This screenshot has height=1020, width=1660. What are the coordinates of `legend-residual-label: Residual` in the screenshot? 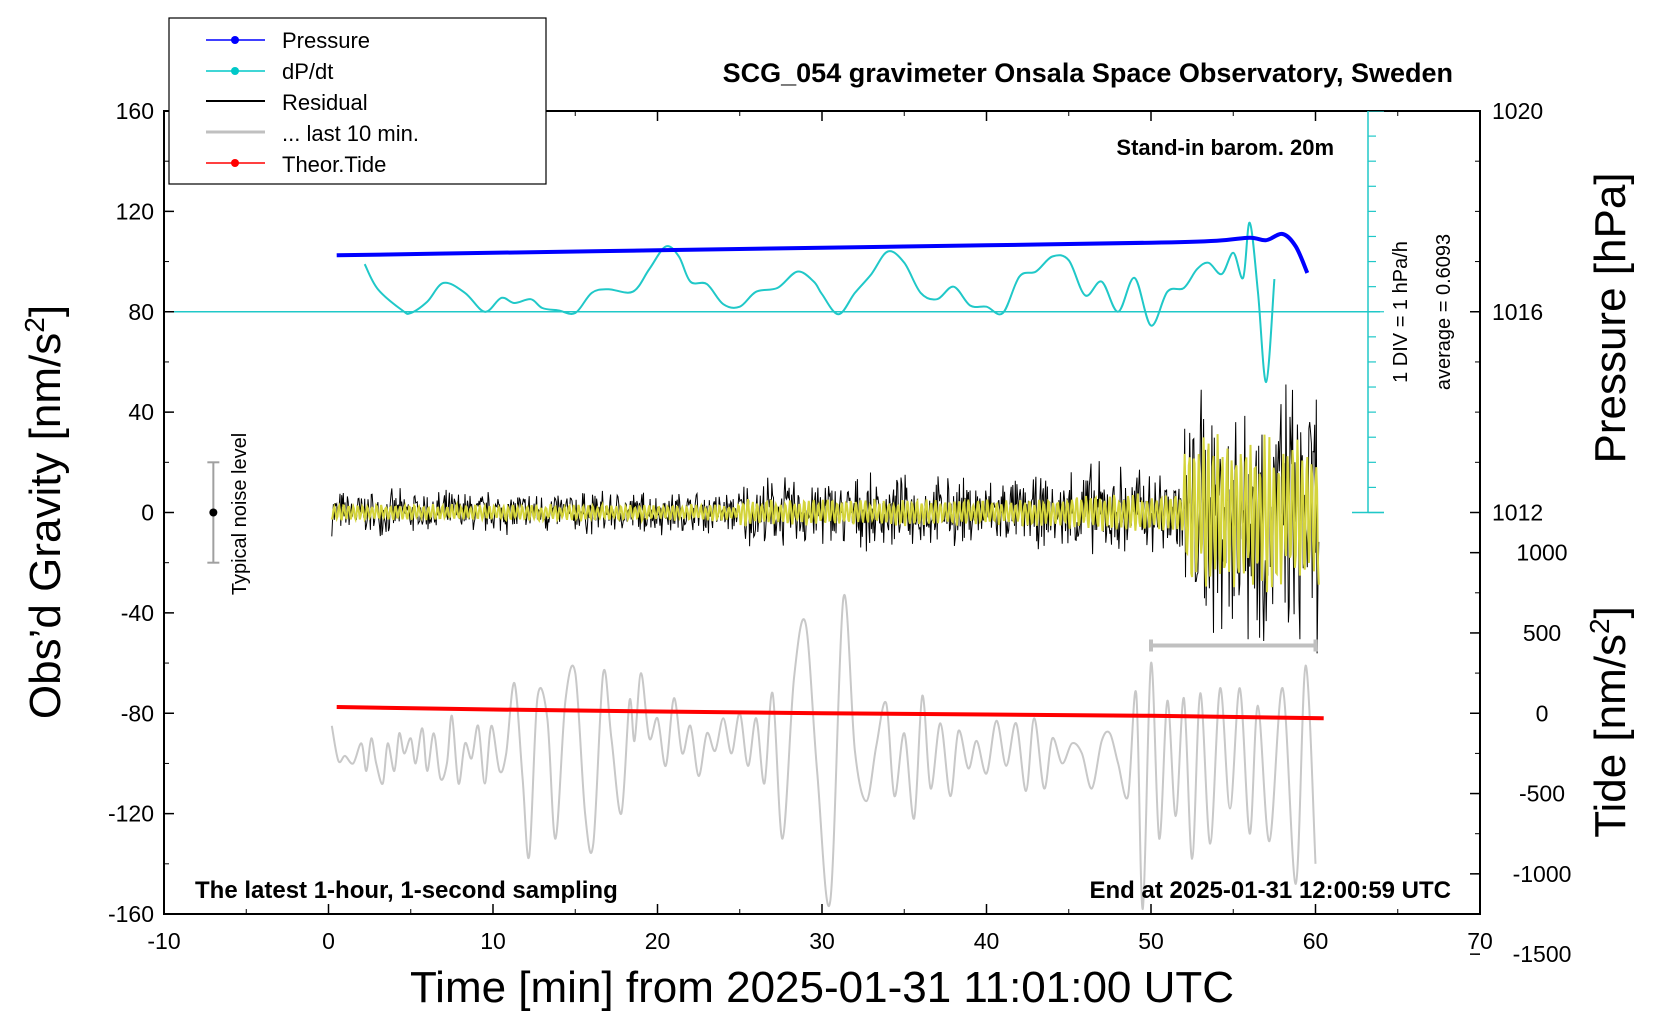 It's located at (325, 102).